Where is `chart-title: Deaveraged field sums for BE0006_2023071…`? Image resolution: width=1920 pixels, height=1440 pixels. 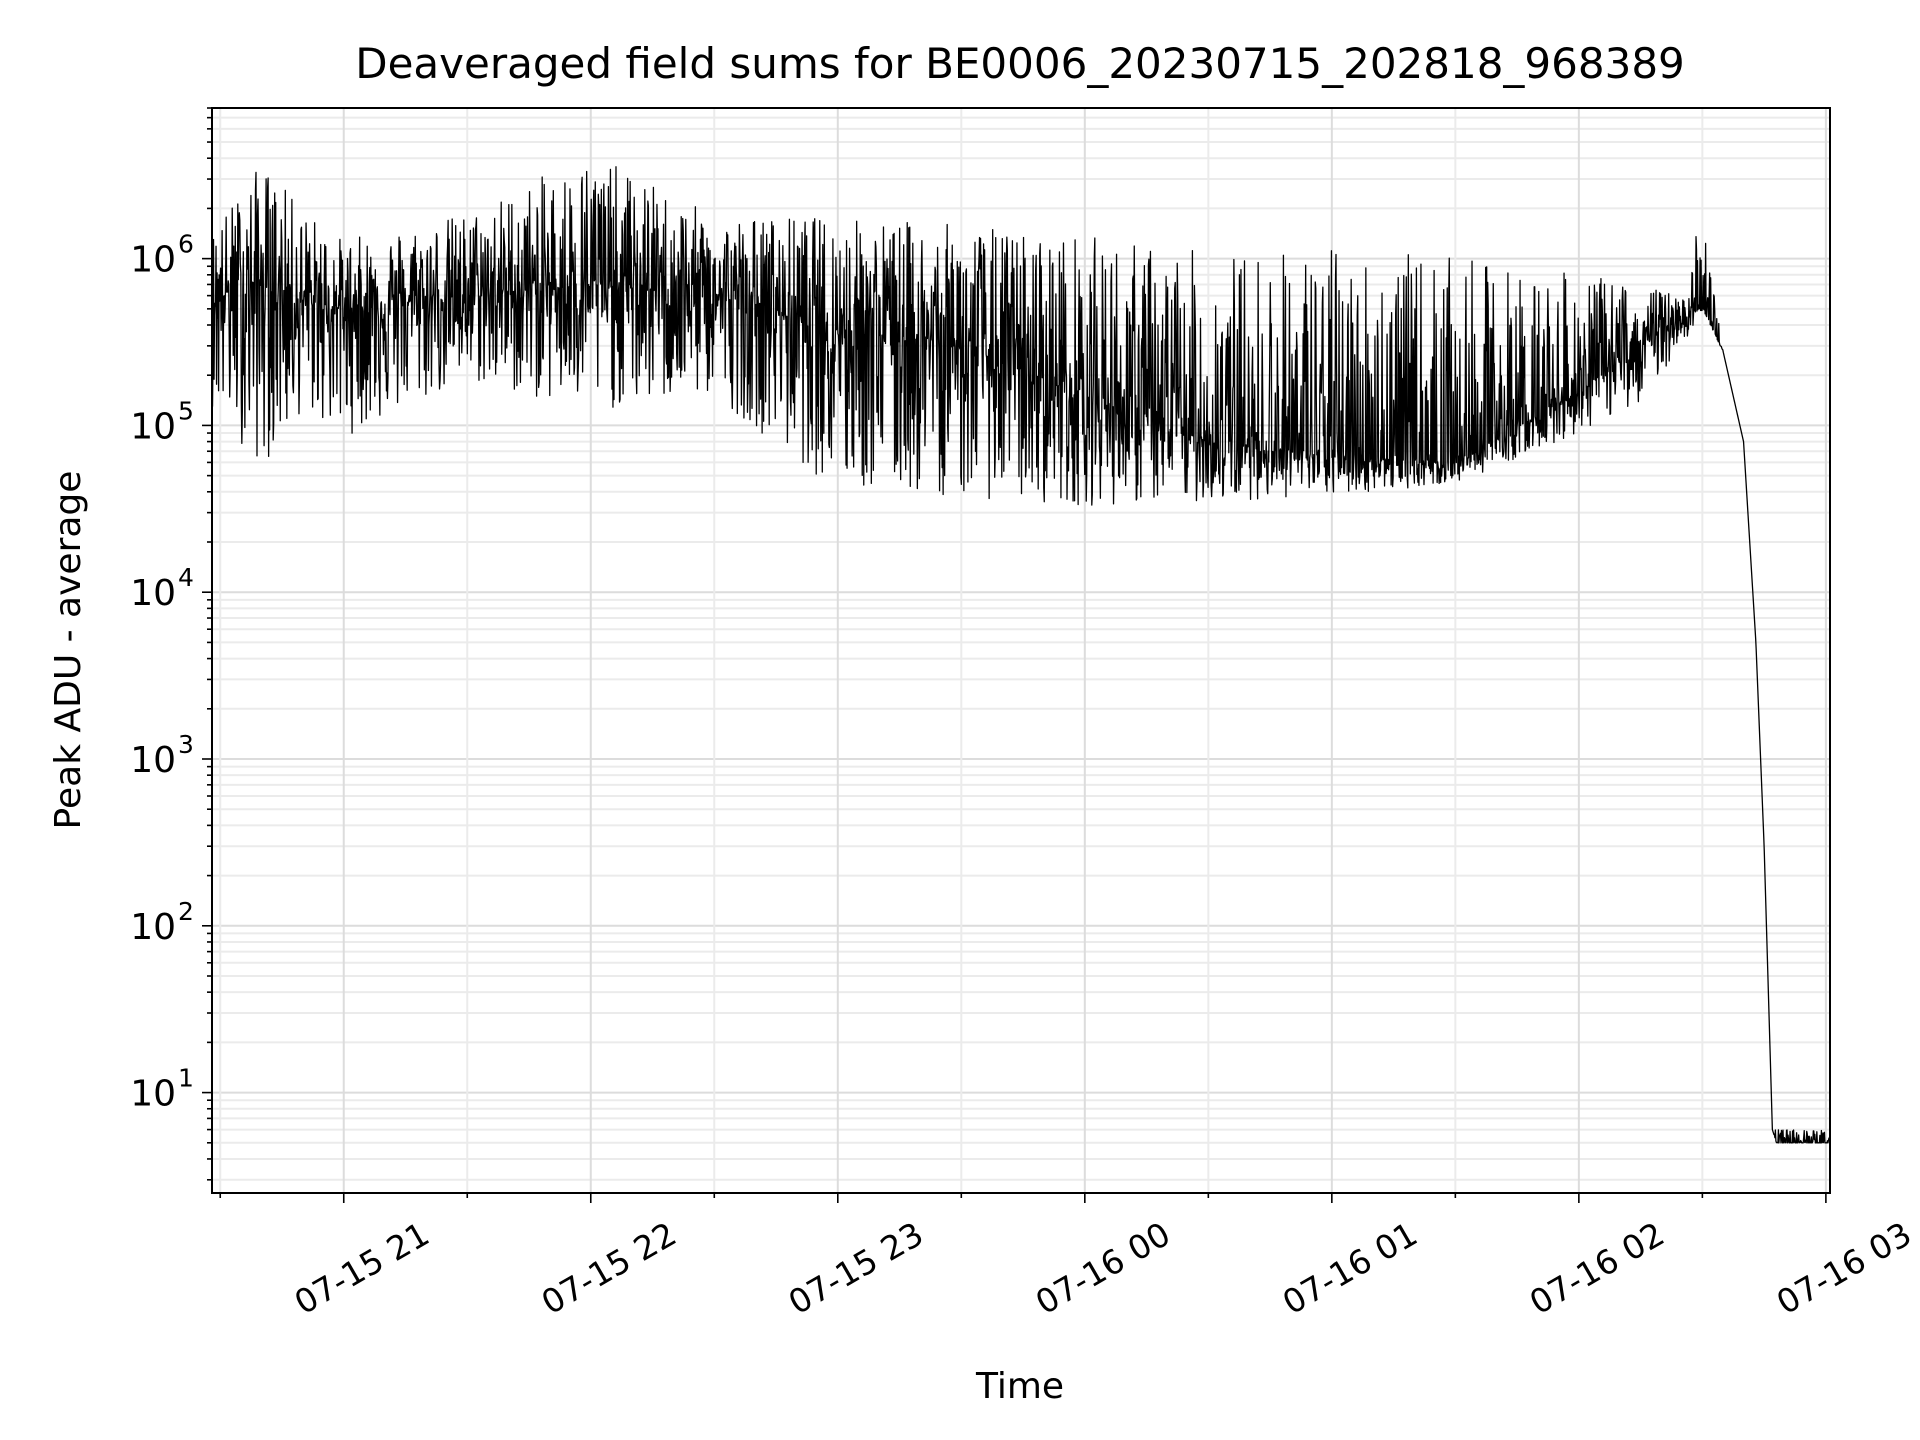
chart-title: Deaveraged field sums for BE0006_2023071… is located at coordinates (1020, 63).